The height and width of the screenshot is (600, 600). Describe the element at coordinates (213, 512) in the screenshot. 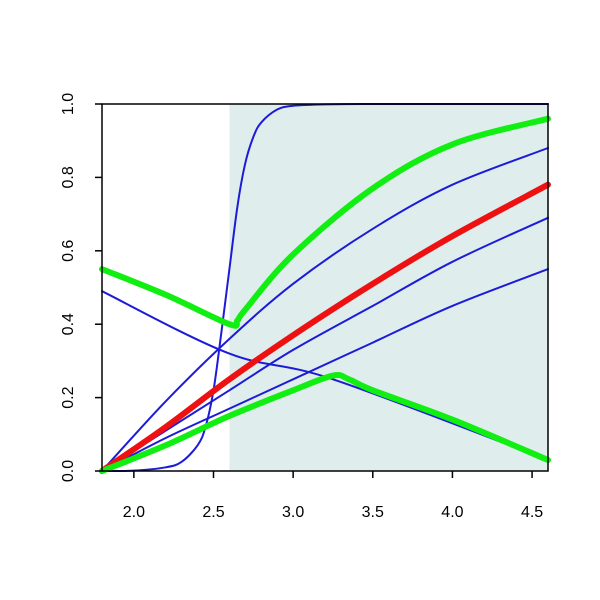

I see `x-tick-label: 2.5` at that location.